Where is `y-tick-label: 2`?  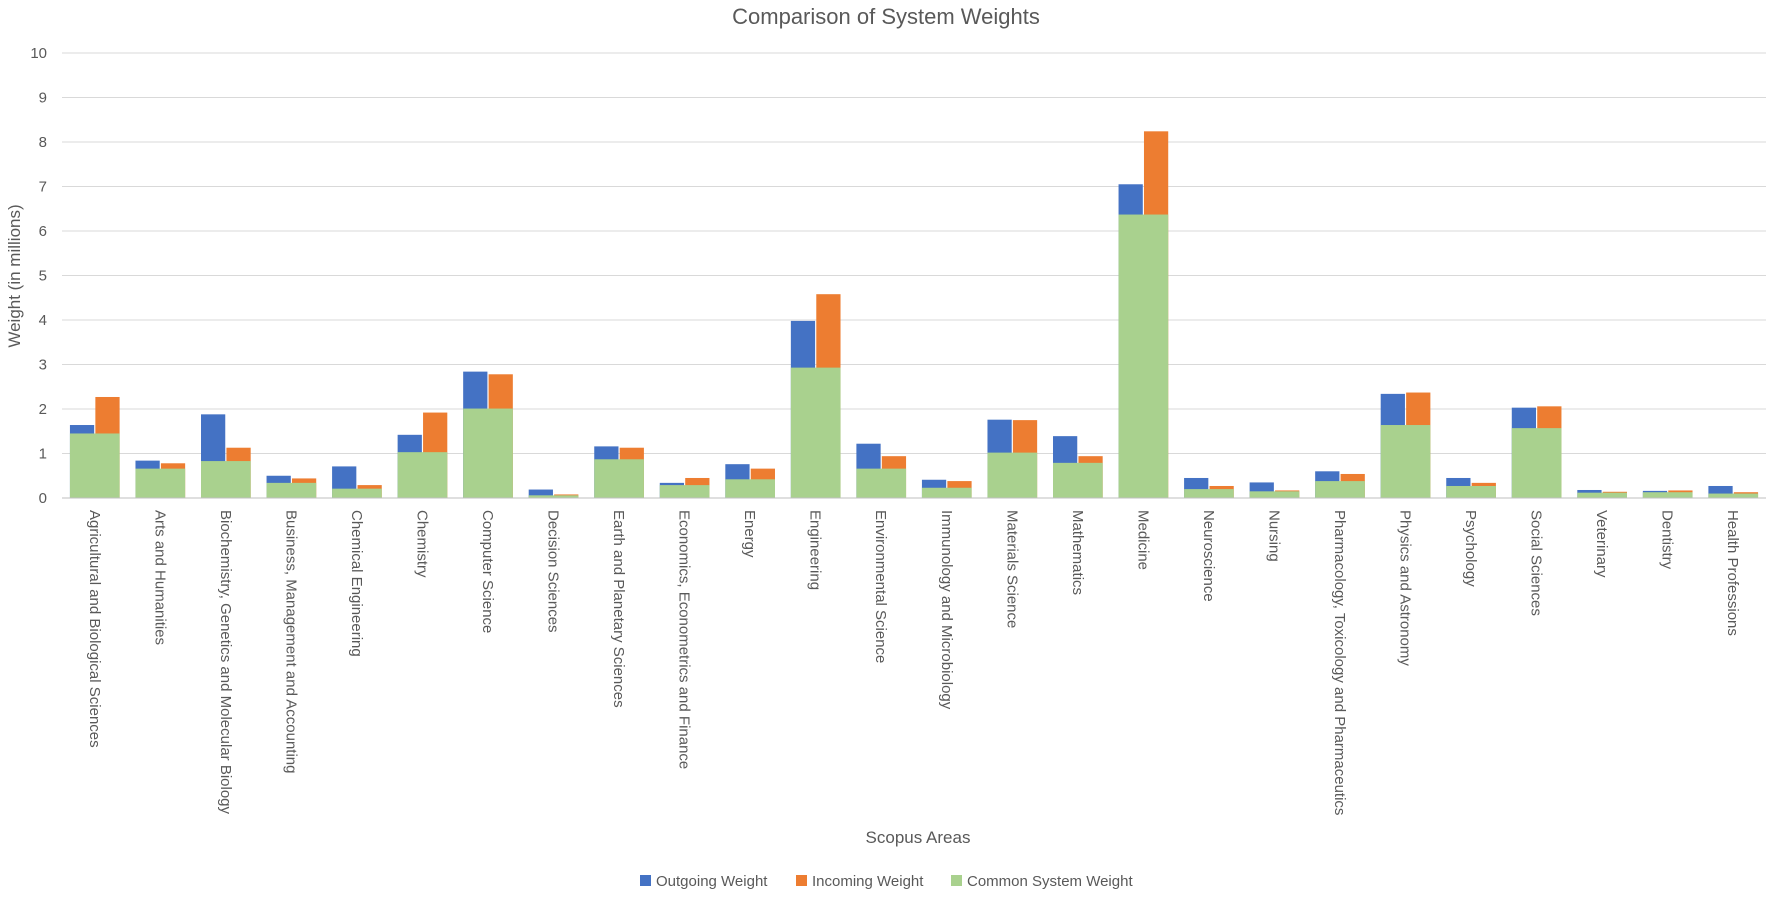 y-tick-label: 2 is located at coordinates (43, 409).